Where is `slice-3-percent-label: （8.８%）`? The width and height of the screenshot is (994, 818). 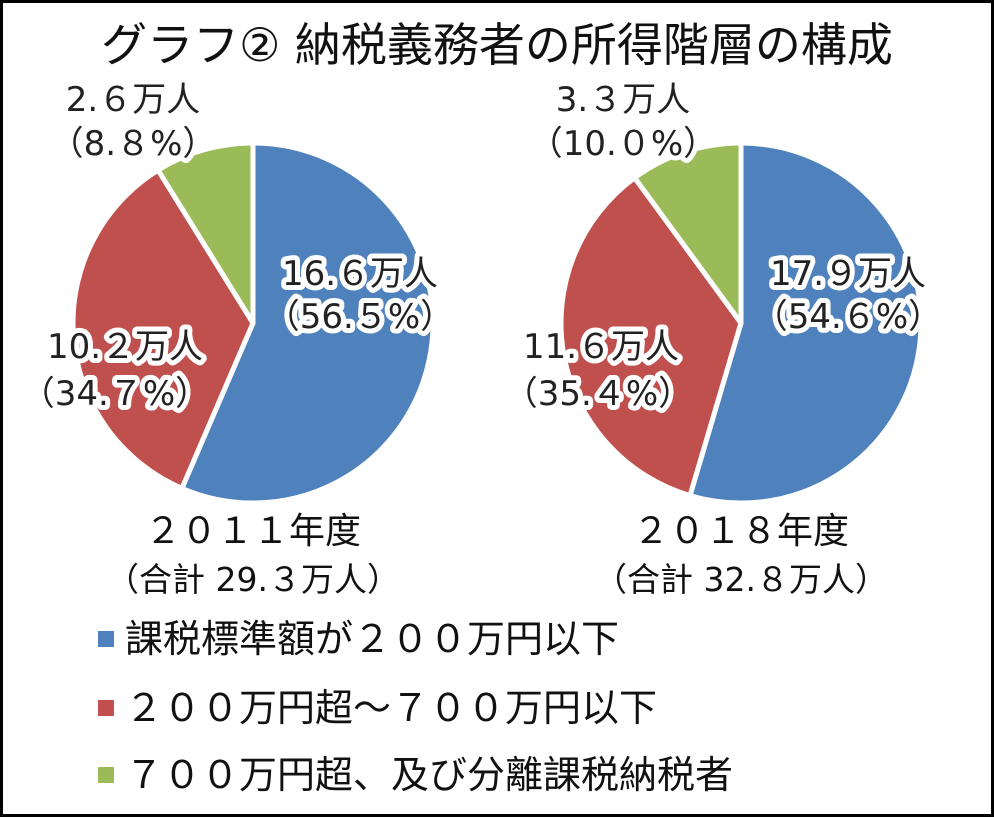
slice-3-percent-label: （8.８%） is located at coordinates (133, 144).